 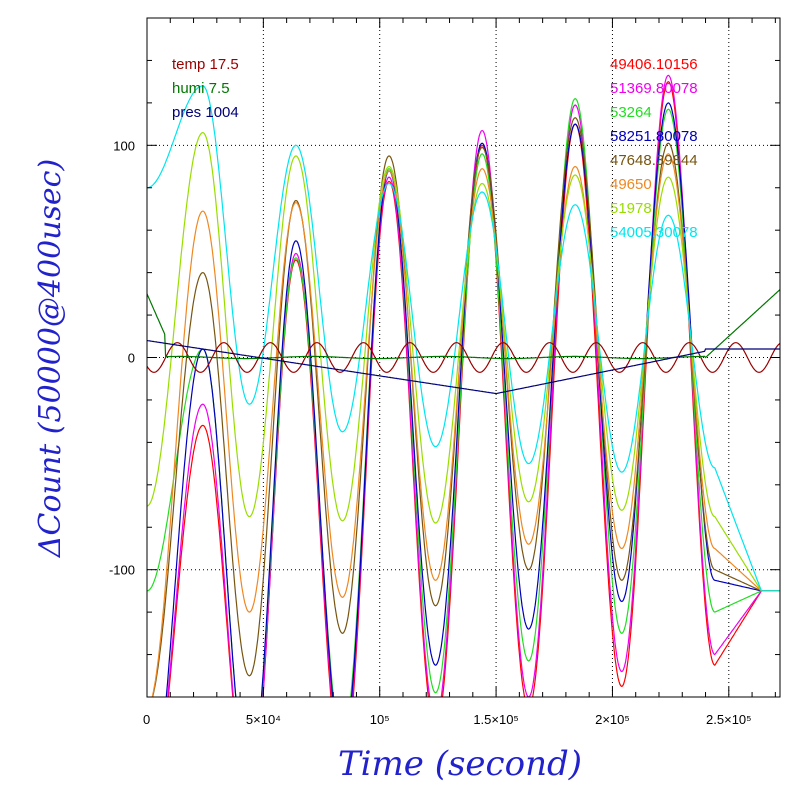 I want to click on x-tick-label: 5×10⁴, so click(x=263, y=719).